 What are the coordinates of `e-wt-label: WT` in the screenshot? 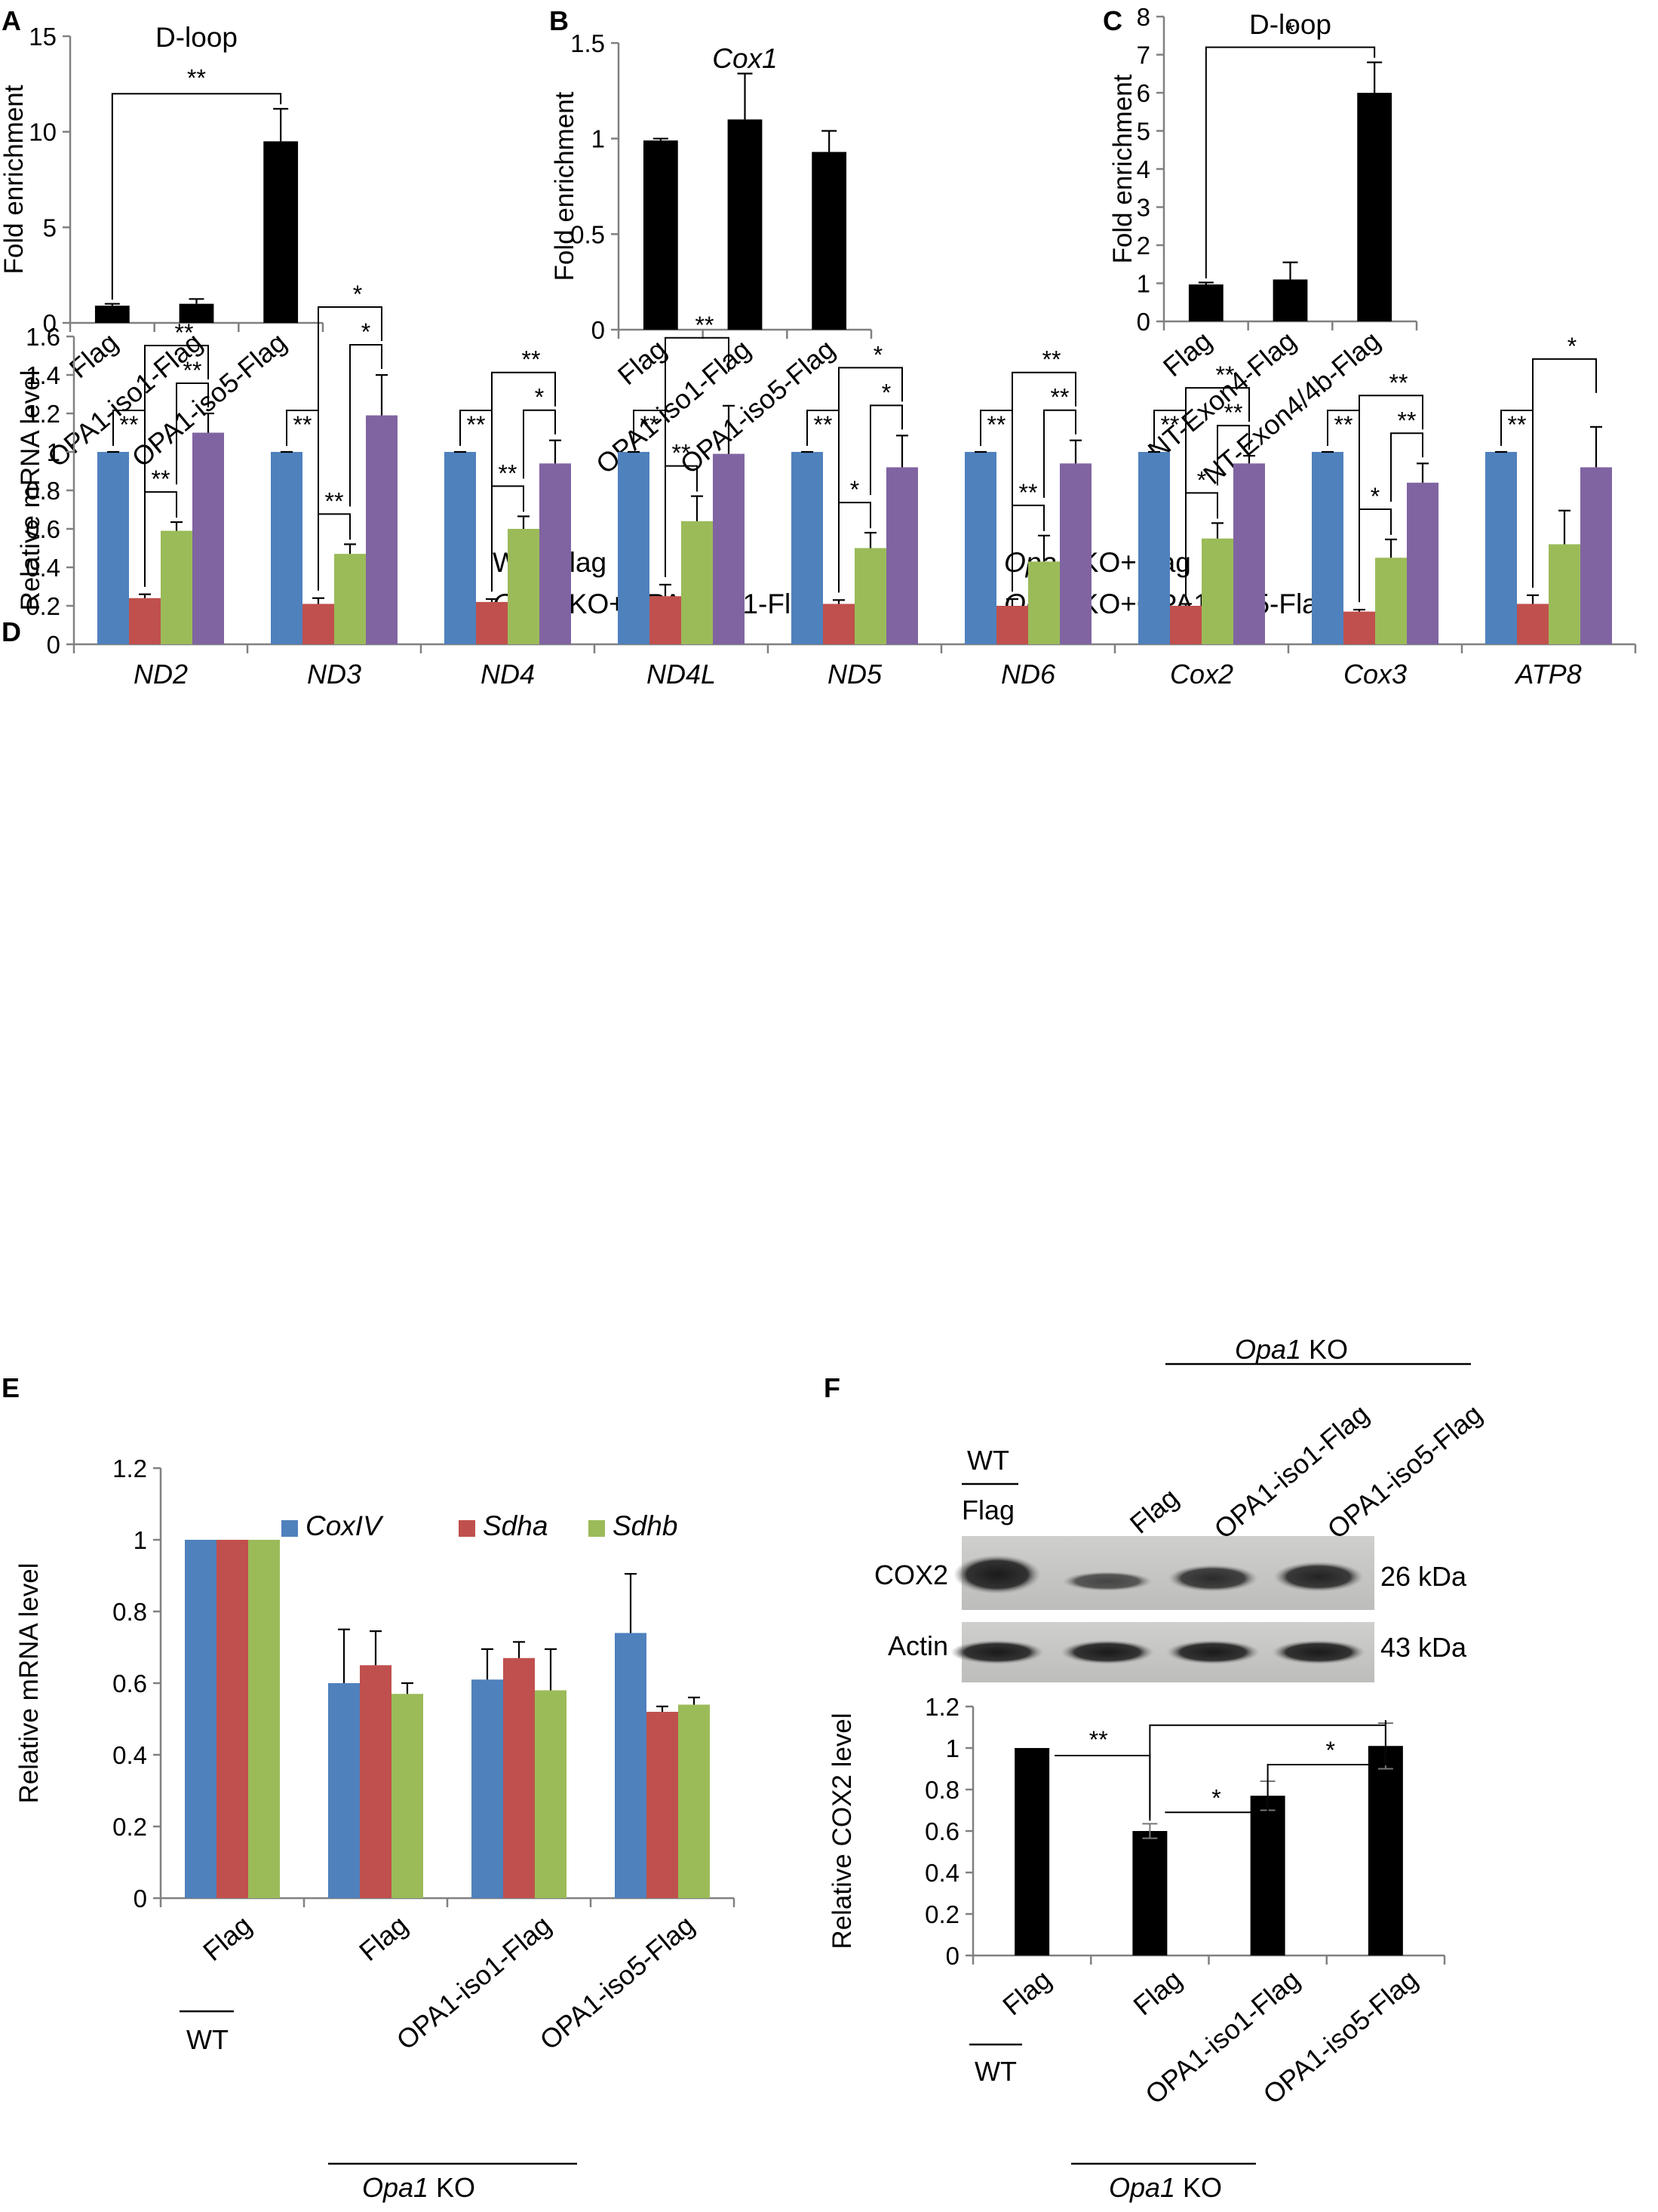 It's located at (207, 2039).